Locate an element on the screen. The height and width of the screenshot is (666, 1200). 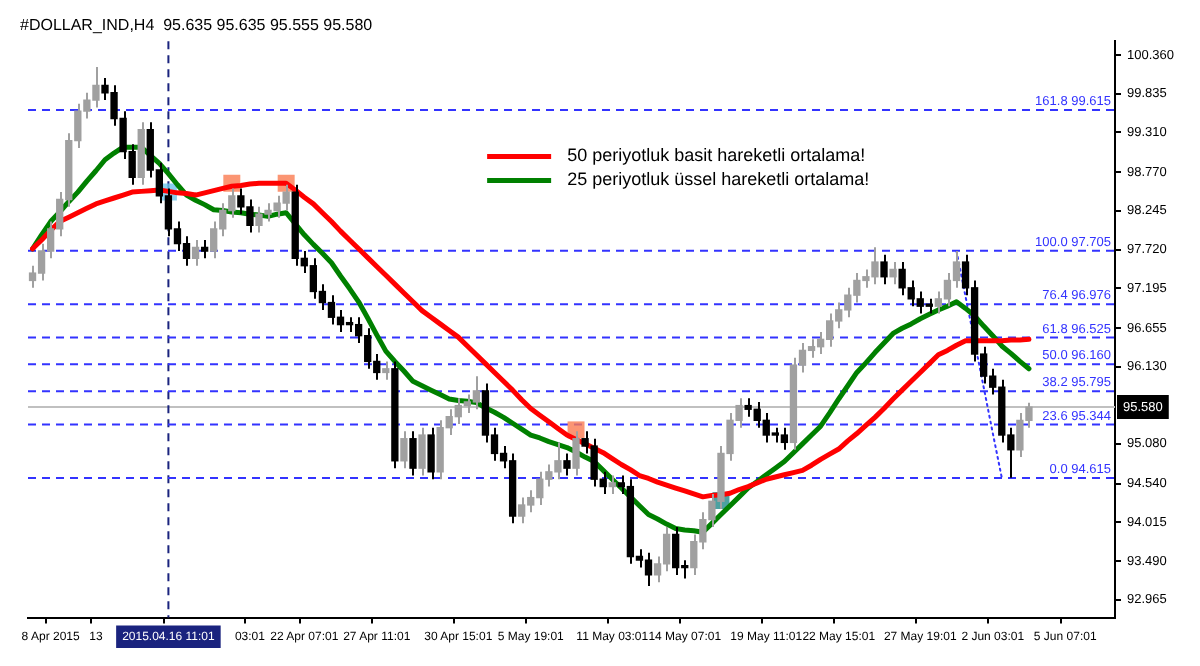
chart-title: #DOLLAR_IND,H4 95.635 95.635 95.555 95.580 is located at coordinates (197, 25).